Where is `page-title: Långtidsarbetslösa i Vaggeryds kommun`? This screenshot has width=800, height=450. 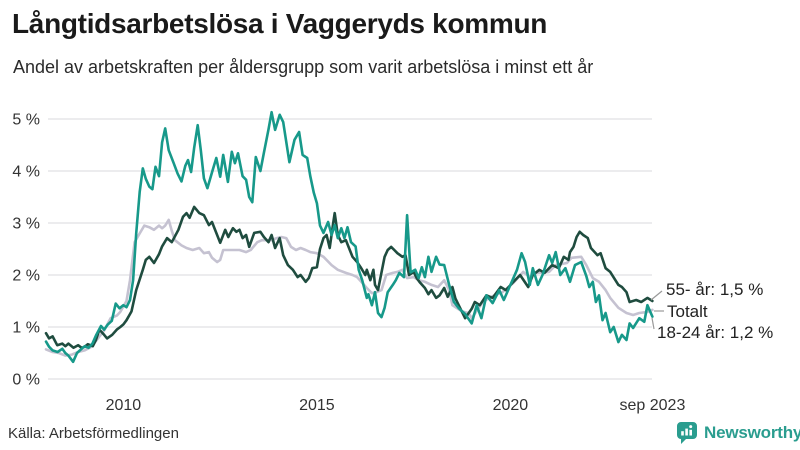
page-title: Långtidsarbetslösa i Vaggeryds kommun is located at coordinates (280, 23).